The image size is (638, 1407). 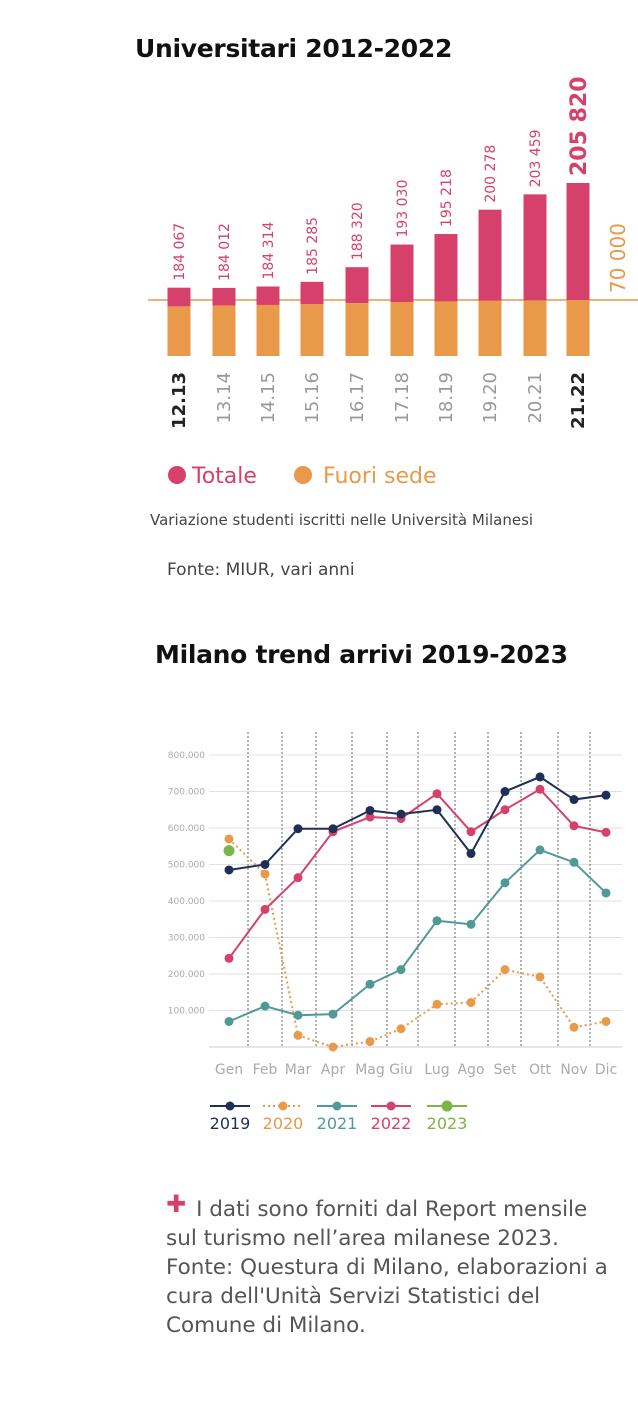 What do you see at coordinates (417, 873) in the screenshot?
I see `series-line-2022` at bounding box center [417, 873].